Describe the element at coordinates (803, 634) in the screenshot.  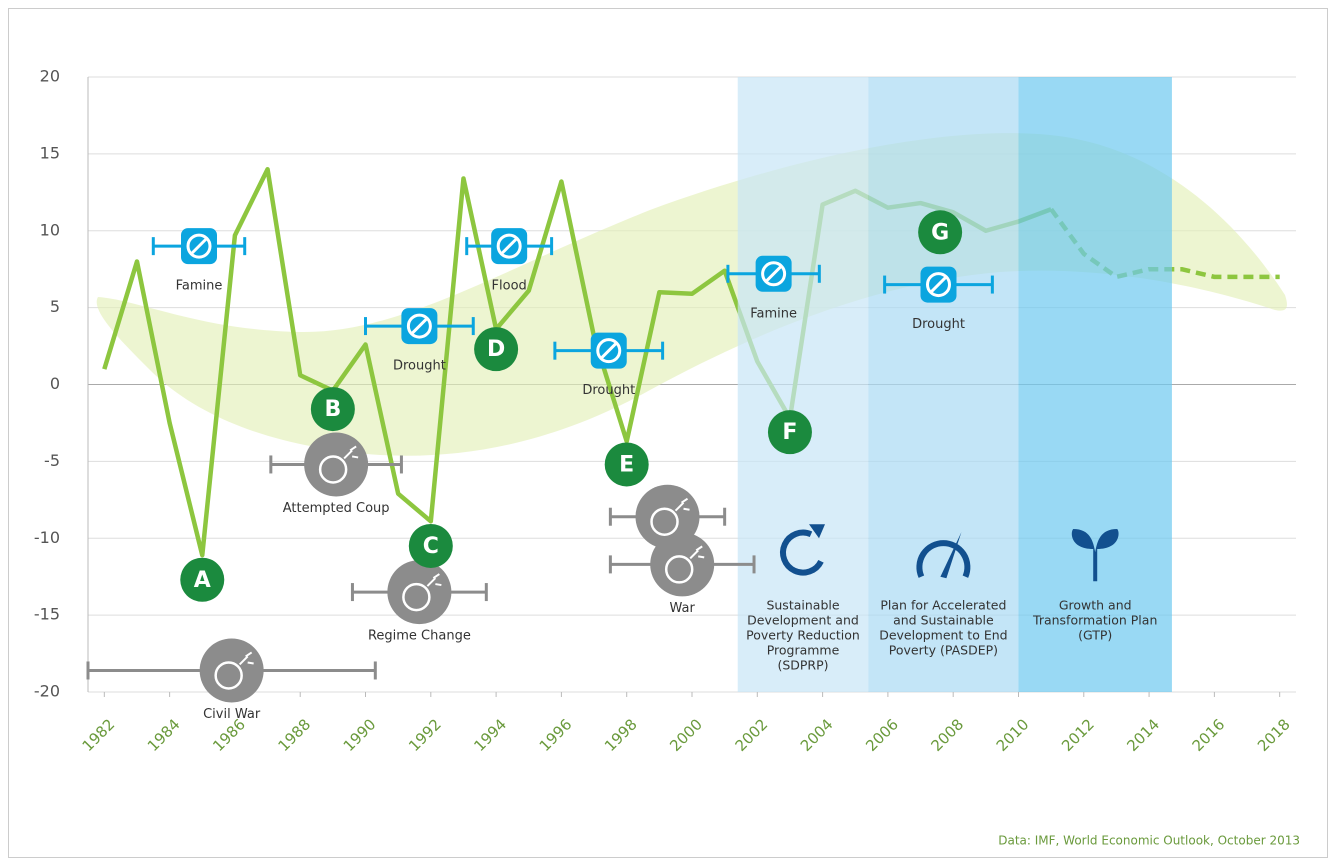
I see `period-label: Poverty Reduction` at that location.